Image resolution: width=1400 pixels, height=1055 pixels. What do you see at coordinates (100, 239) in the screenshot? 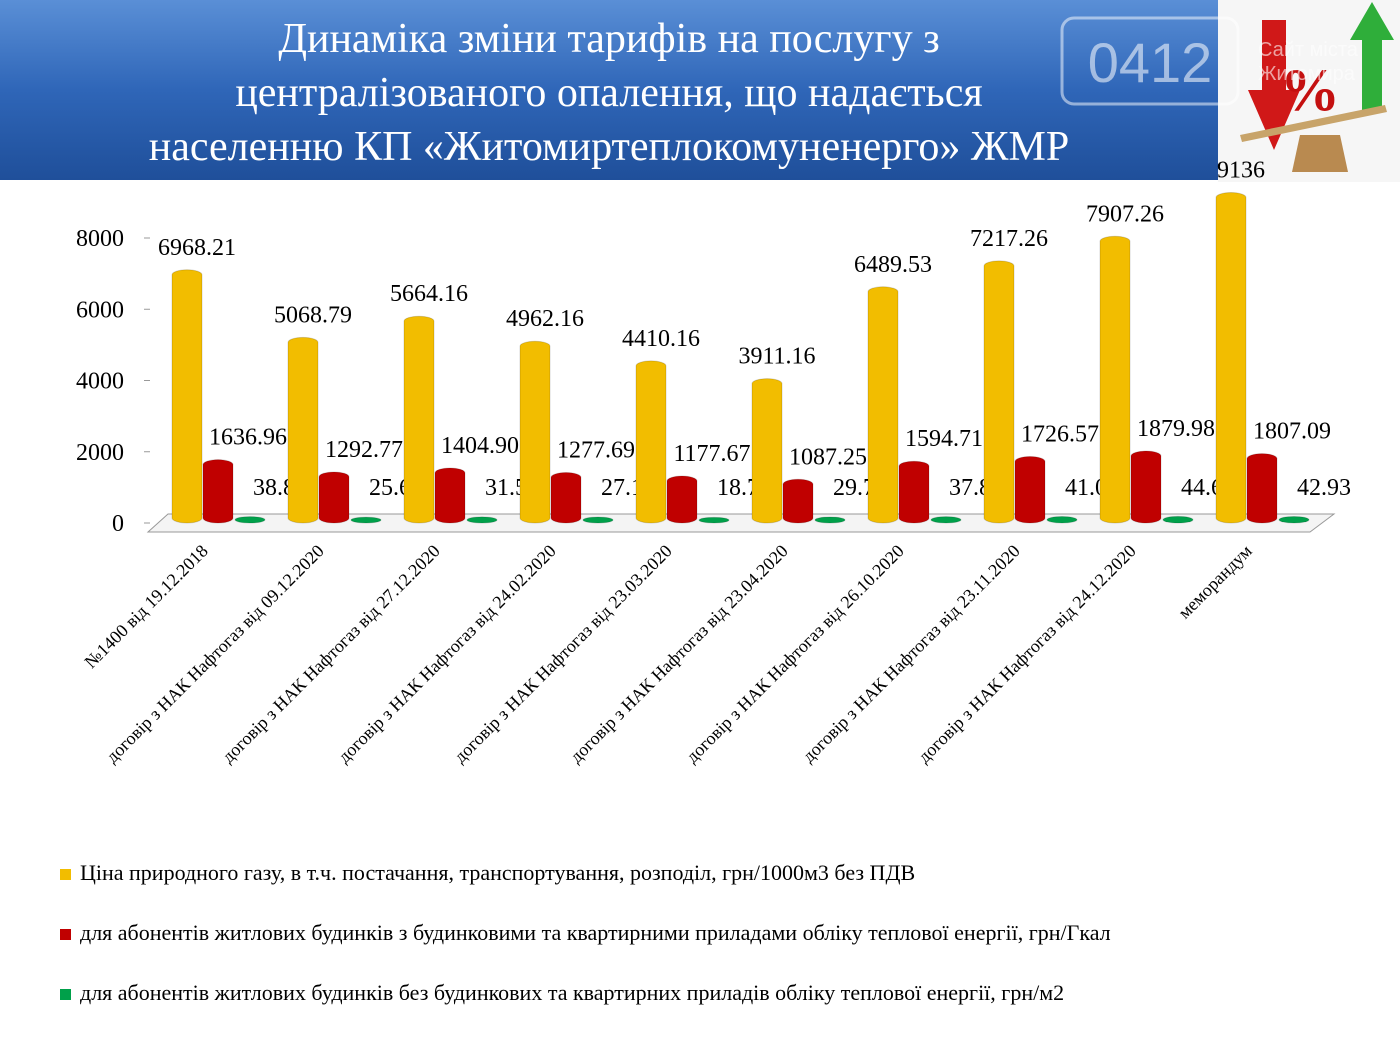
I see `y-tick-label: 8000` at bounding box center [100, 239].